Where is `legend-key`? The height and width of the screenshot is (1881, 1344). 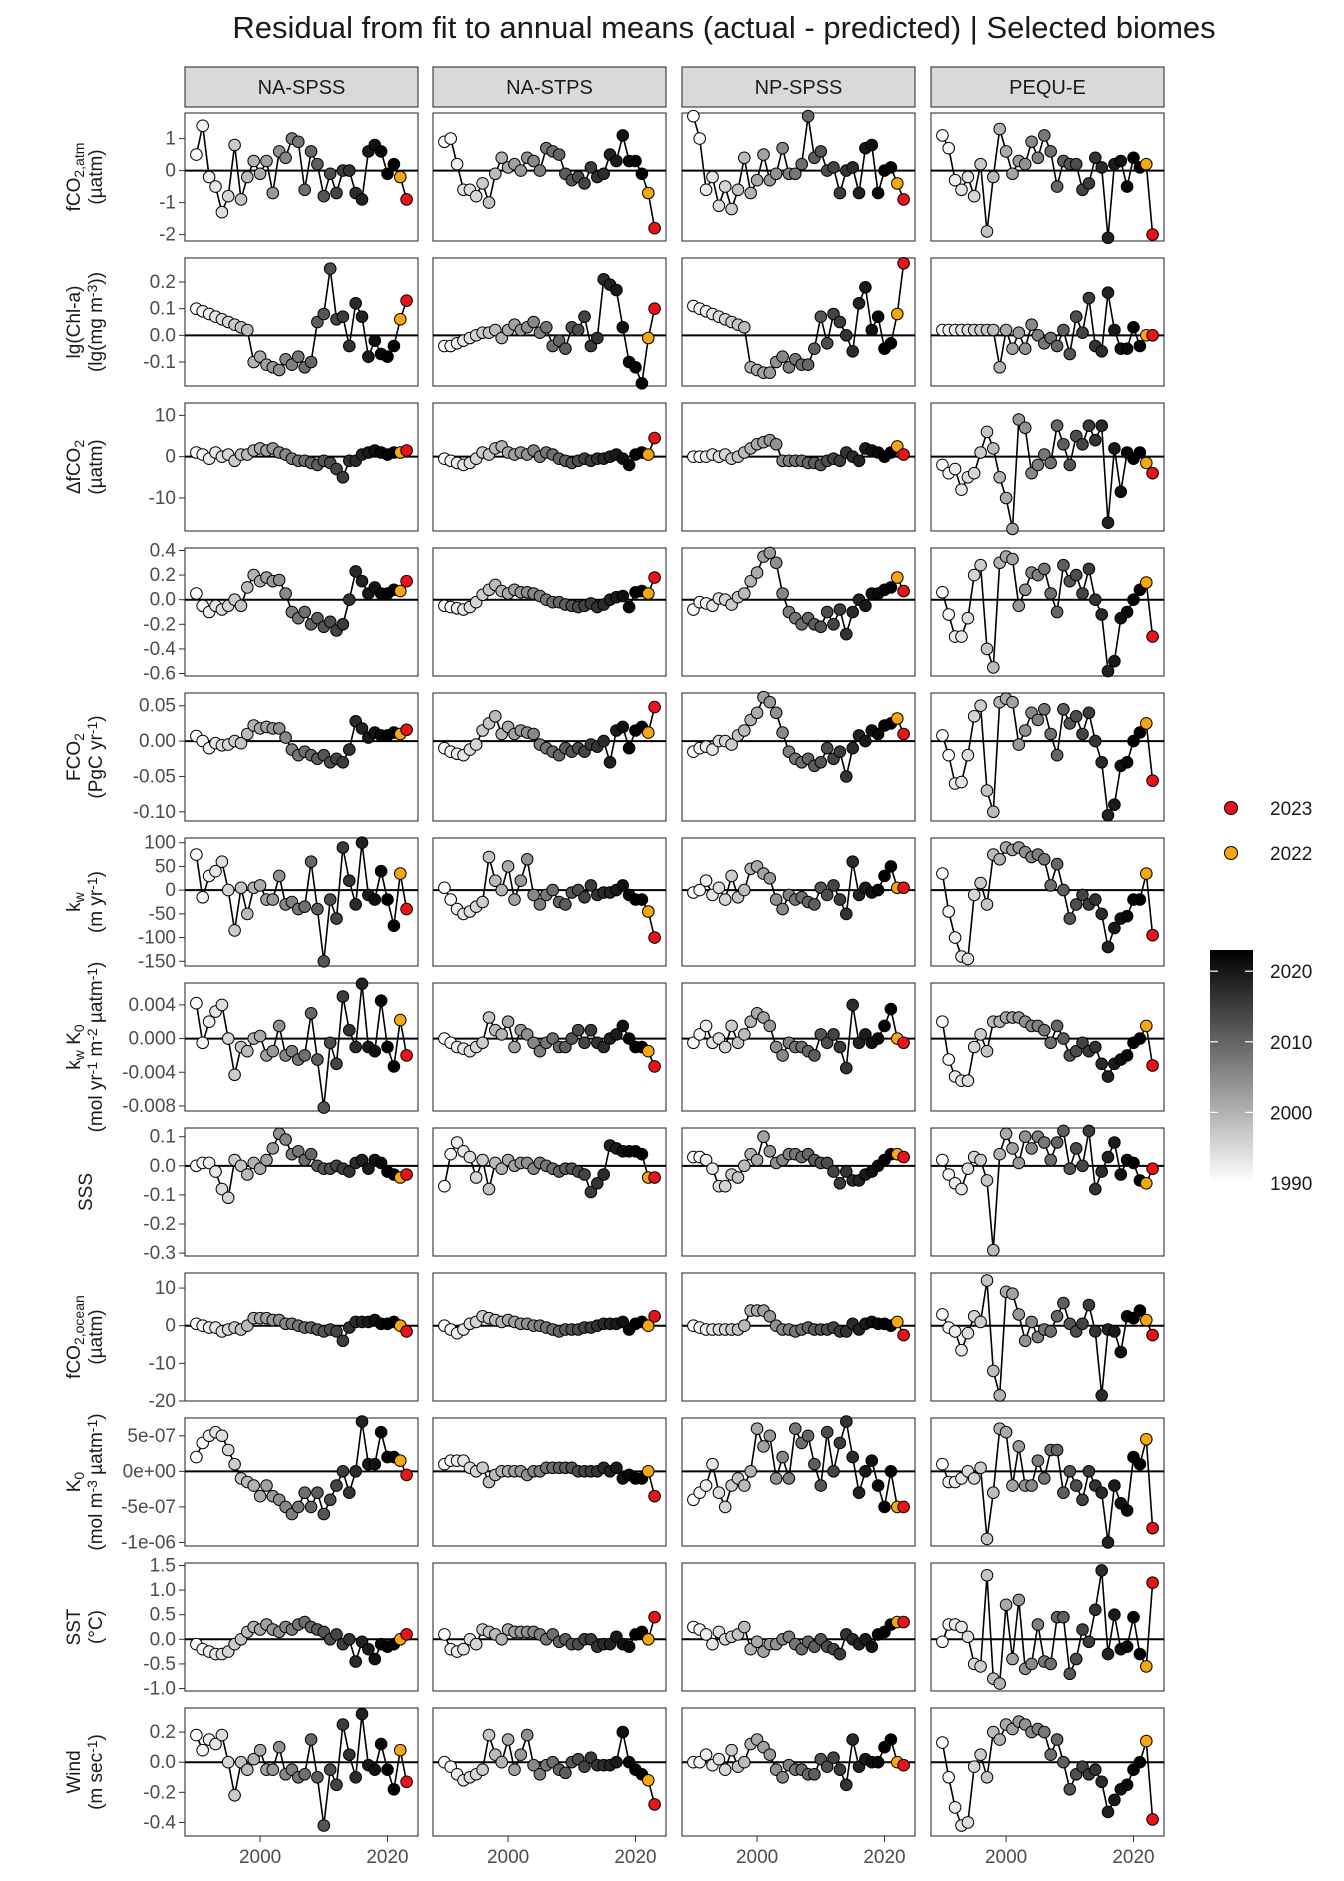 legend-key is located at coordinates (1231, 853).